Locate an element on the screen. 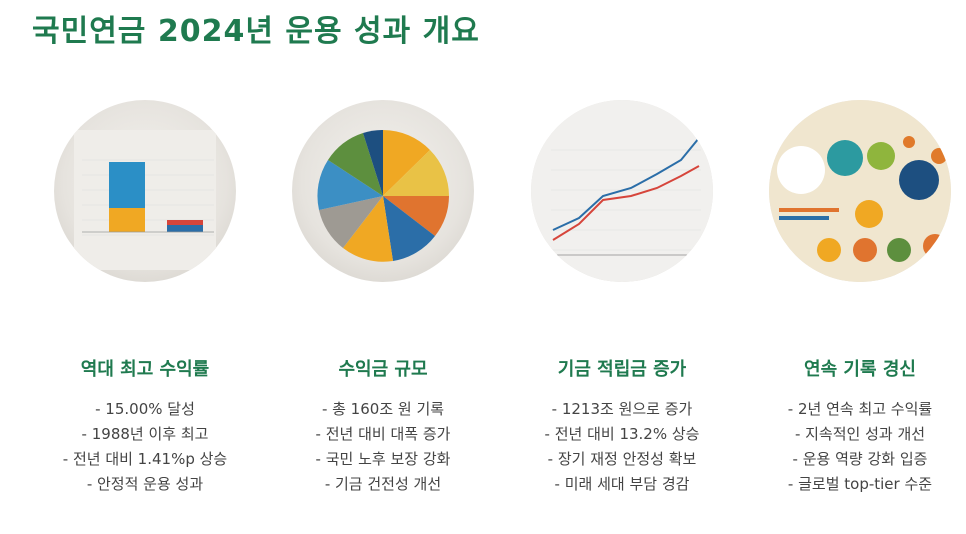 The width and height of the screenshot is (966, 534). card-title: 역대 최고 수익률 is located at coordinates (145, 369).